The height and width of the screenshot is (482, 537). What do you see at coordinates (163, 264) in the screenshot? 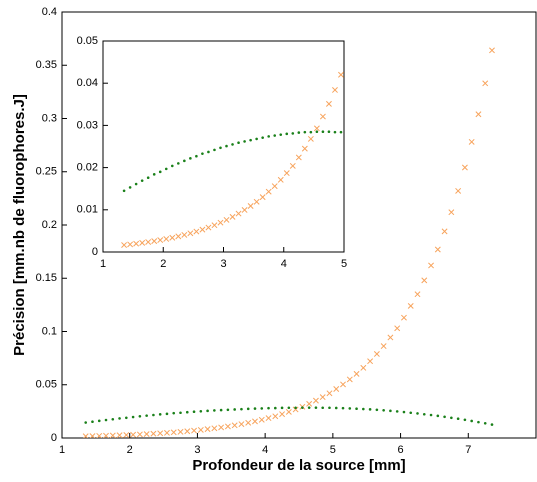
I see `x-tick-label: 2` at bounding box center [163, 264].